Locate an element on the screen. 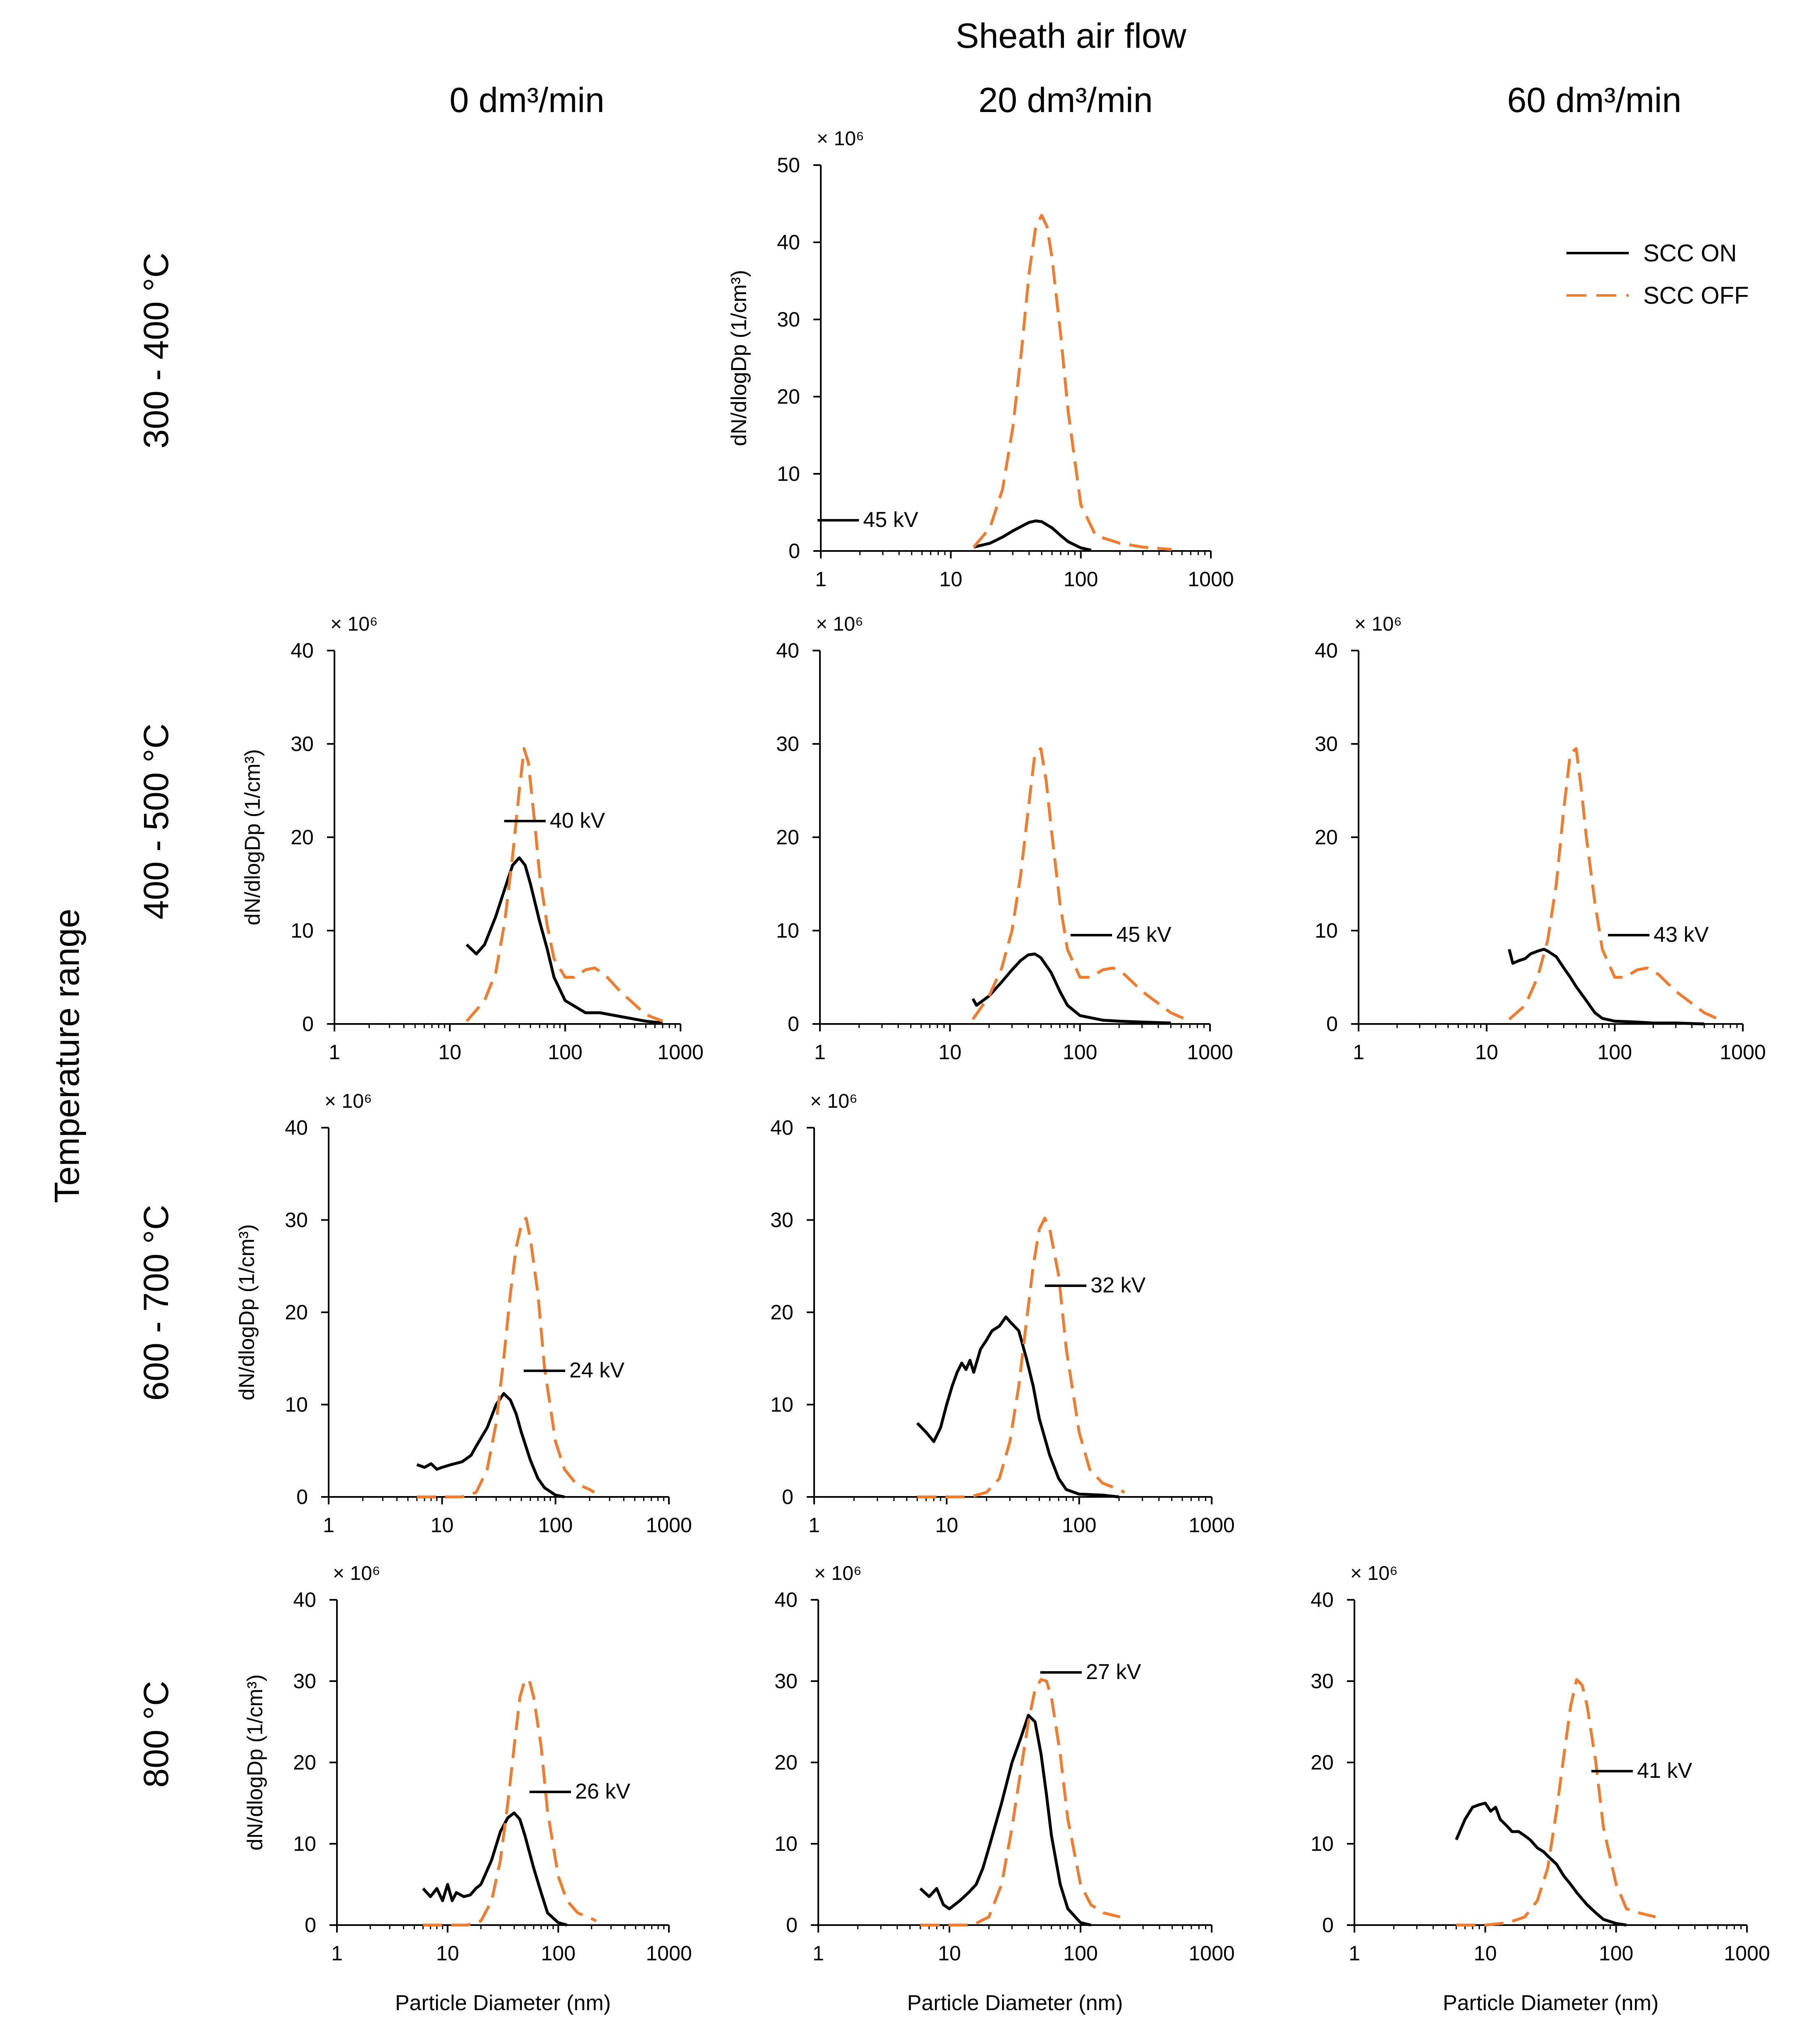  kv-label: 24 kV is located at coordinates (597, 1370).